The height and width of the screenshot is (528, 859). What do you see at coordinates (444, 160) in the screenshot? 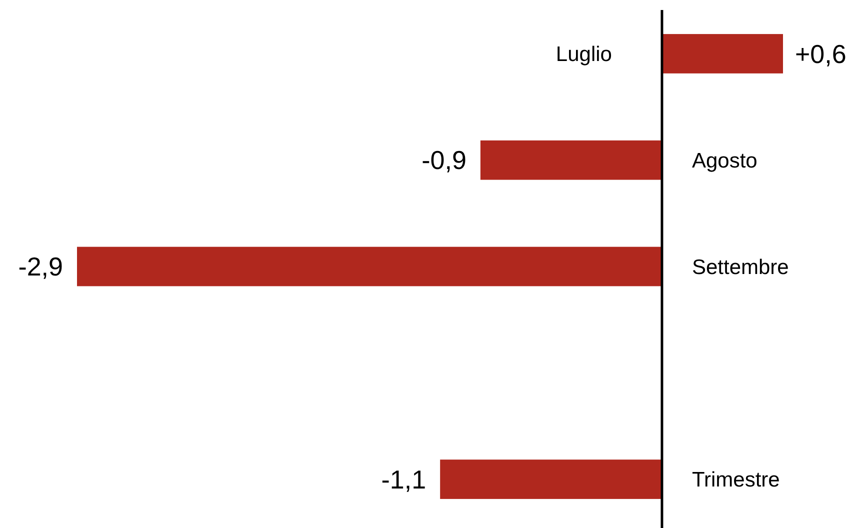
I see `data-label: -0,9` at bounding box center [444, 160].